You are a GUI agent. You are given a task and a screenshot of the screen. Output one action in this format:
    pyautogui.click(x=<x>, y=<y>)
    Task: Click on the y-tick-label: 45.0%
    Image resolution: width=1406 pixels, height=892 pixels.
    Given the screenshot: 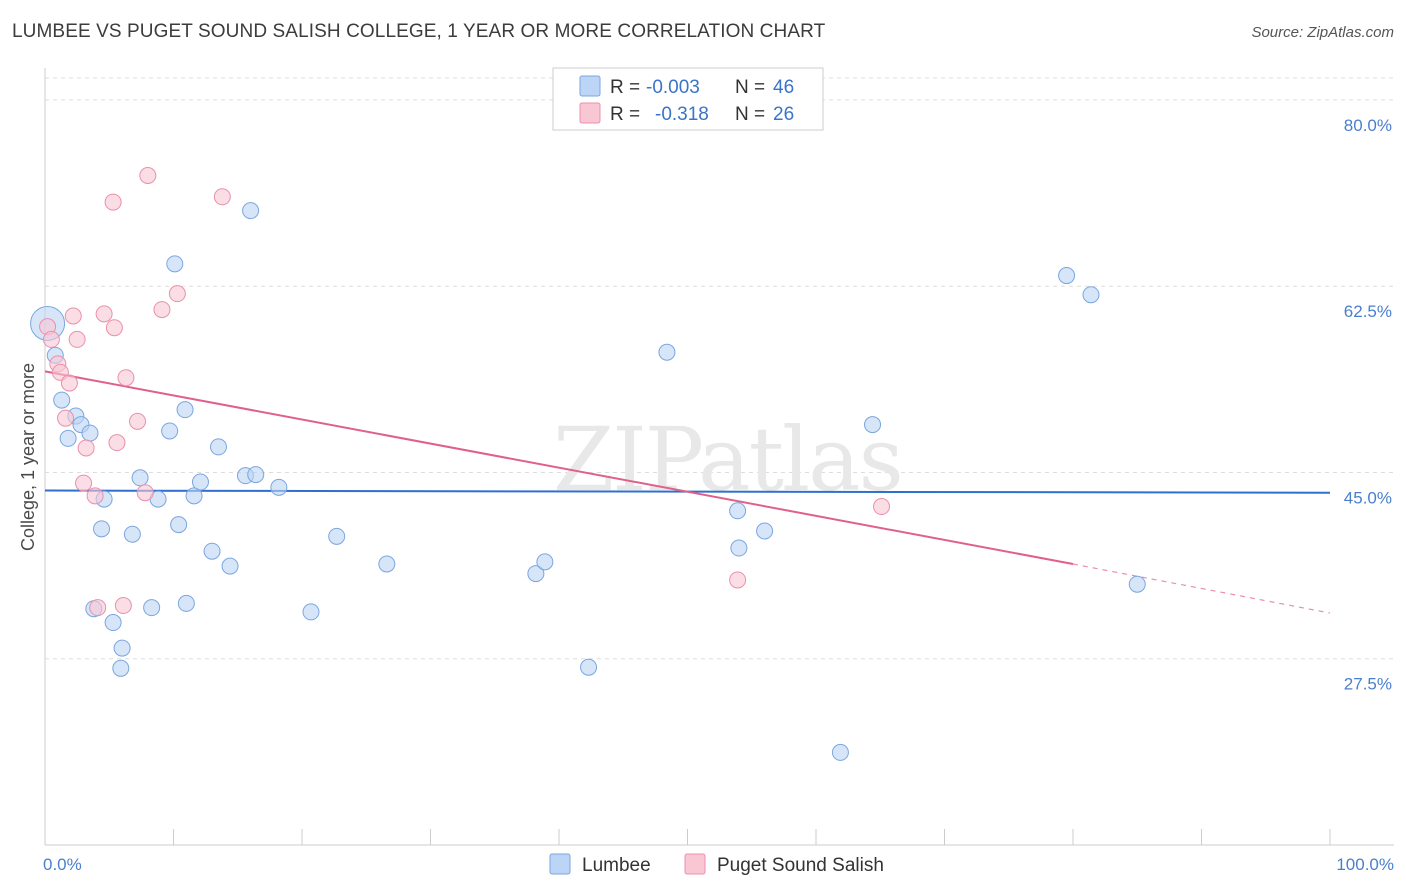 What is the action you would take?
    pyautogui.click(x=1368, y=497)
    